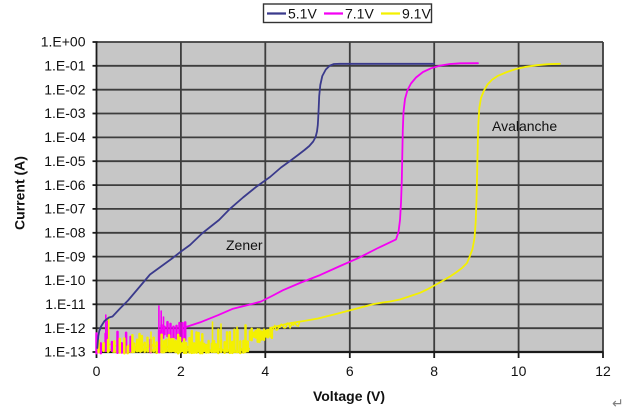 Image resolution: width=638 pixels, height=414 pixels. Describe the element at coordinates (64, 256) in the screenshot. I see `svg-text: 1.E-09` at that location.